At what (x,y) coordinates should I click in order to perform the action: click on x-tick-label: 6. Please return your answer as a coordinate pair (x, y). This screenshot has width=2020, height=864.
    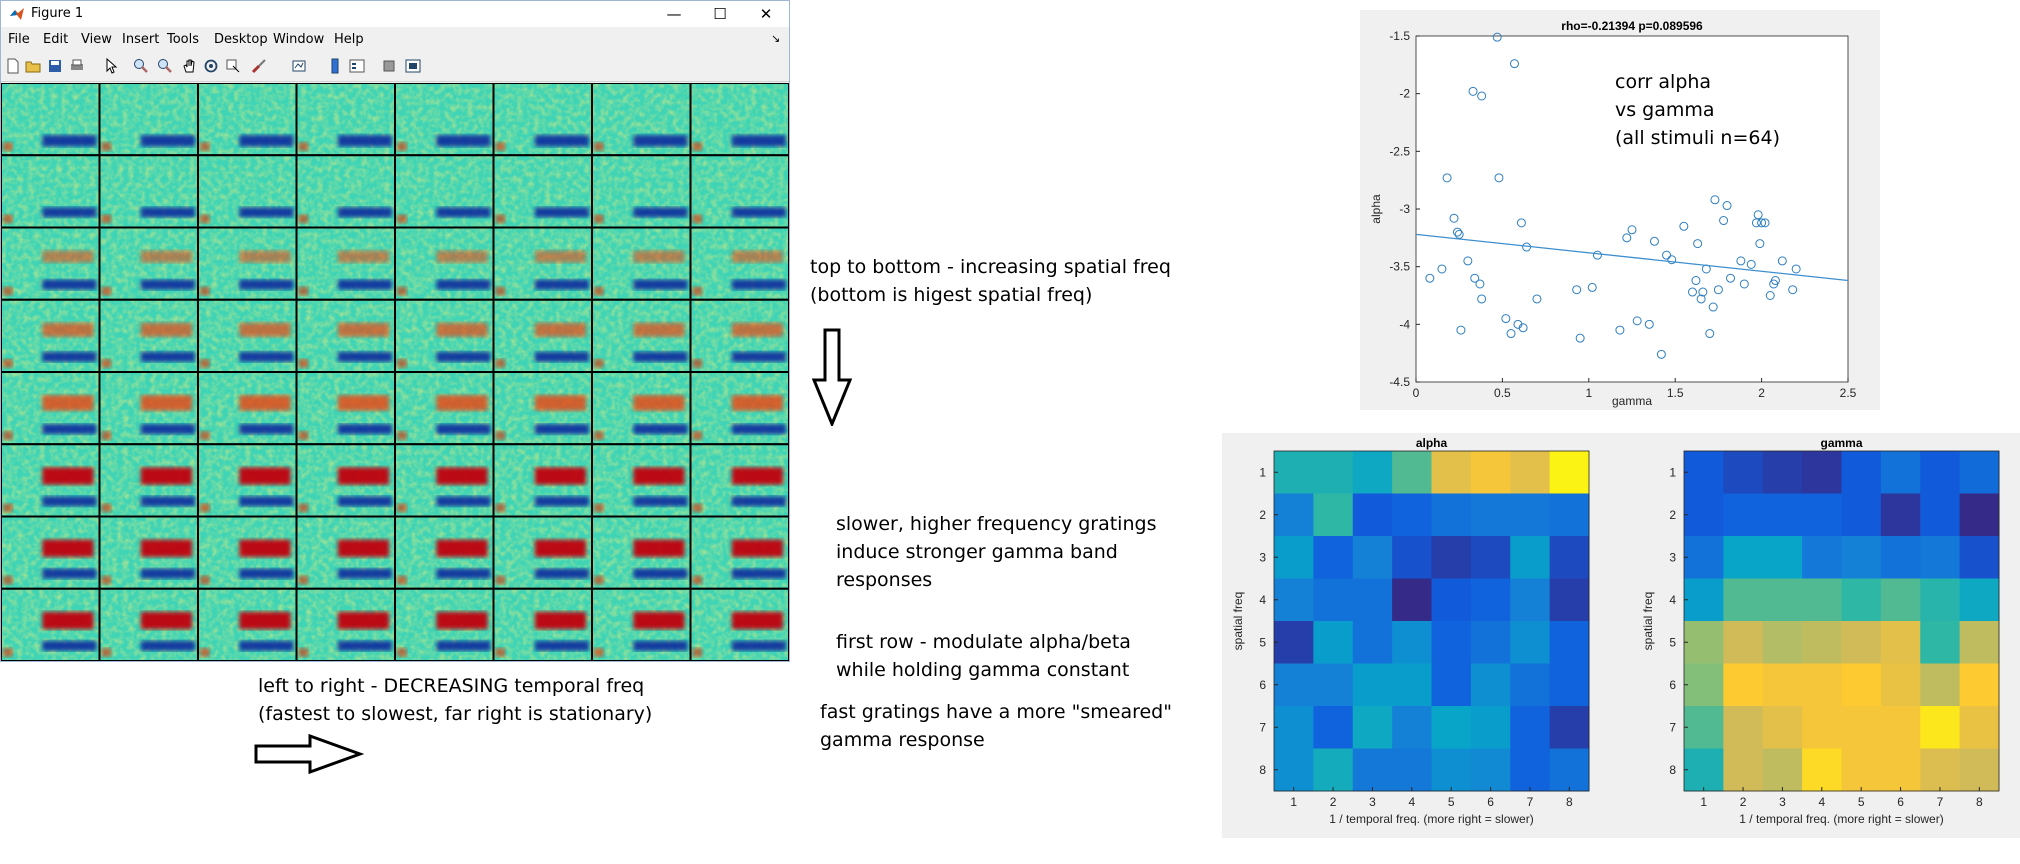
    Looking at the image, I should click on (1490, 802).